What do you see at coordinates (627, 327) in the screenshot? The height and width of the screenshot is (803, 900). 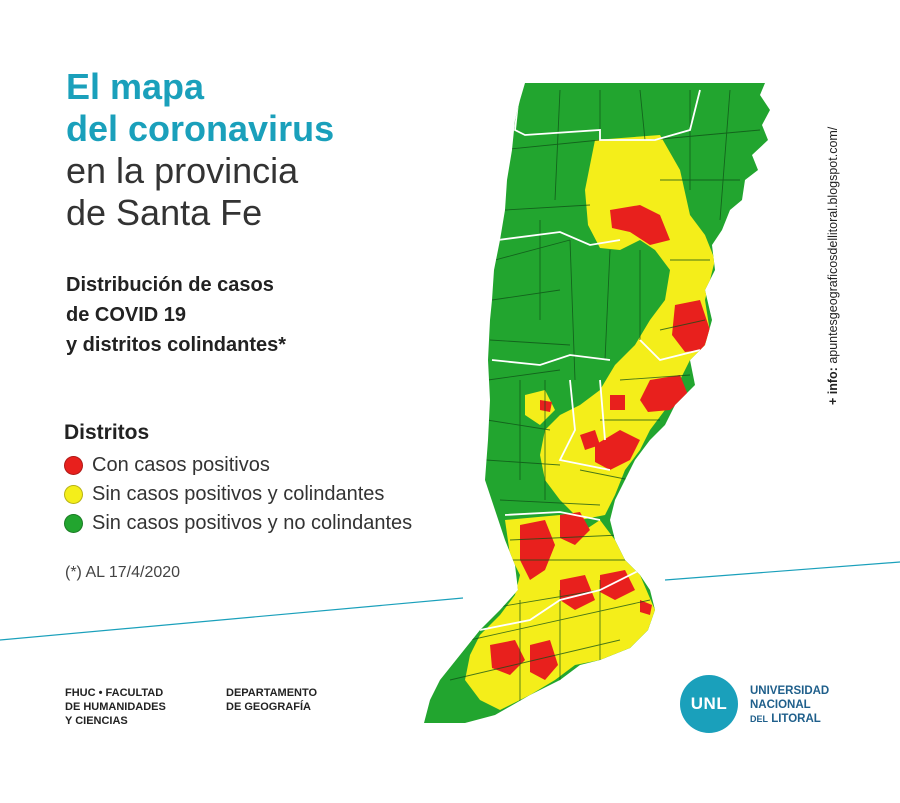 I see `adjacent-zone` at bounding box center [627, 327].